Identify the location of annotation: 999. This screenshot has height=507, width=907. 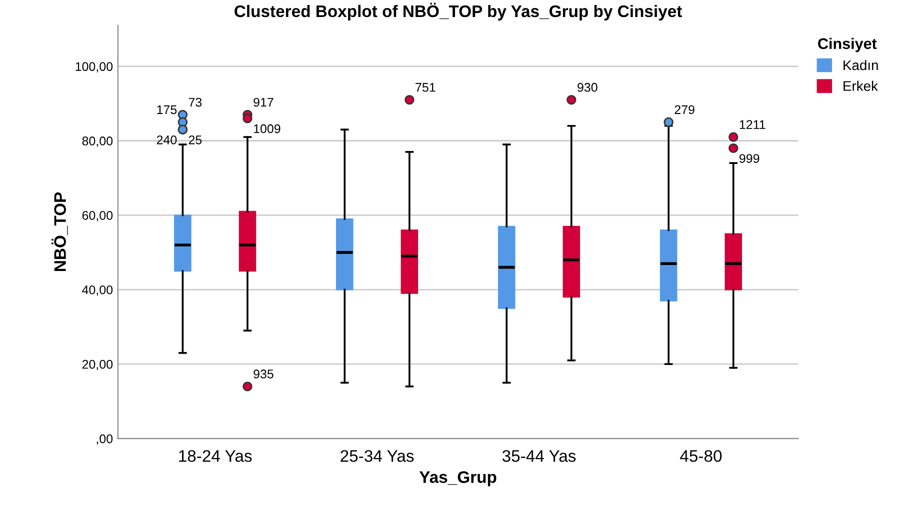
(750, 158).